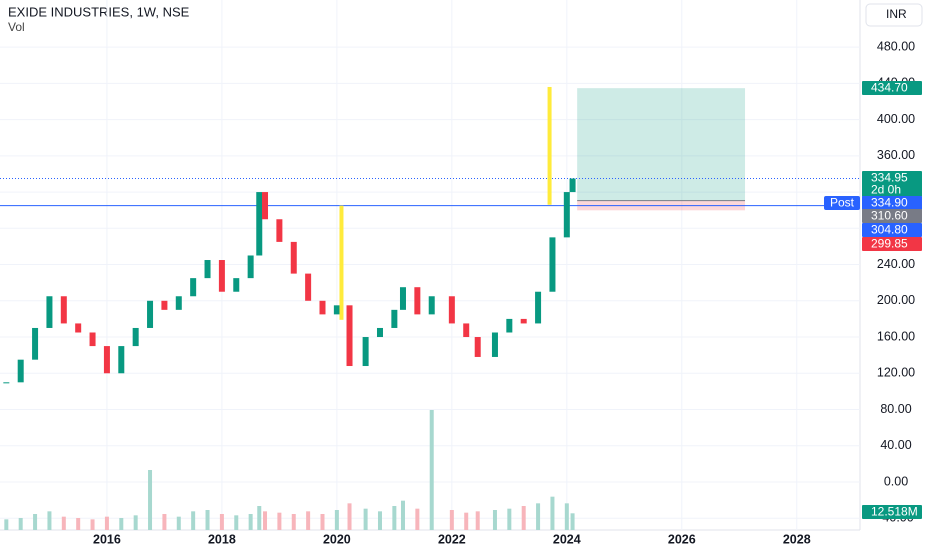 This screenshot has height=550, width=932. I want to click on x-tick-label: 2028, so click(797, 539).